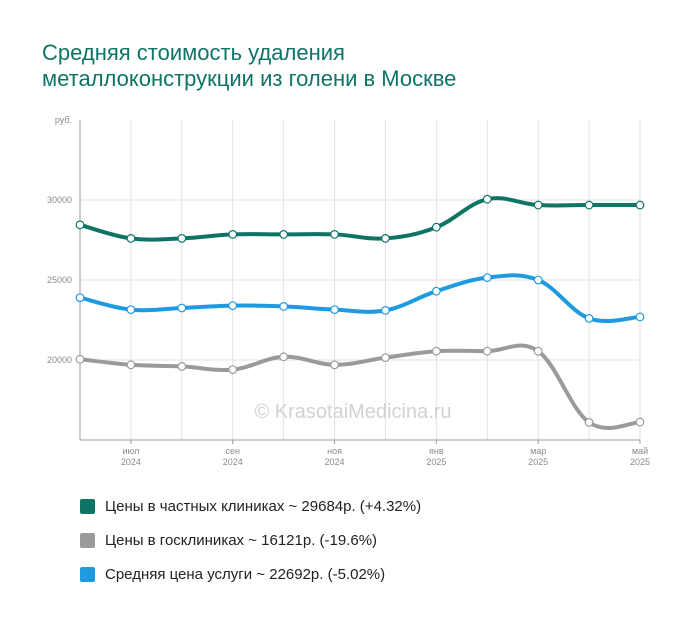  I want to click on chart-title-line-1: Средняя стоимость удаления, so click(193, 52).